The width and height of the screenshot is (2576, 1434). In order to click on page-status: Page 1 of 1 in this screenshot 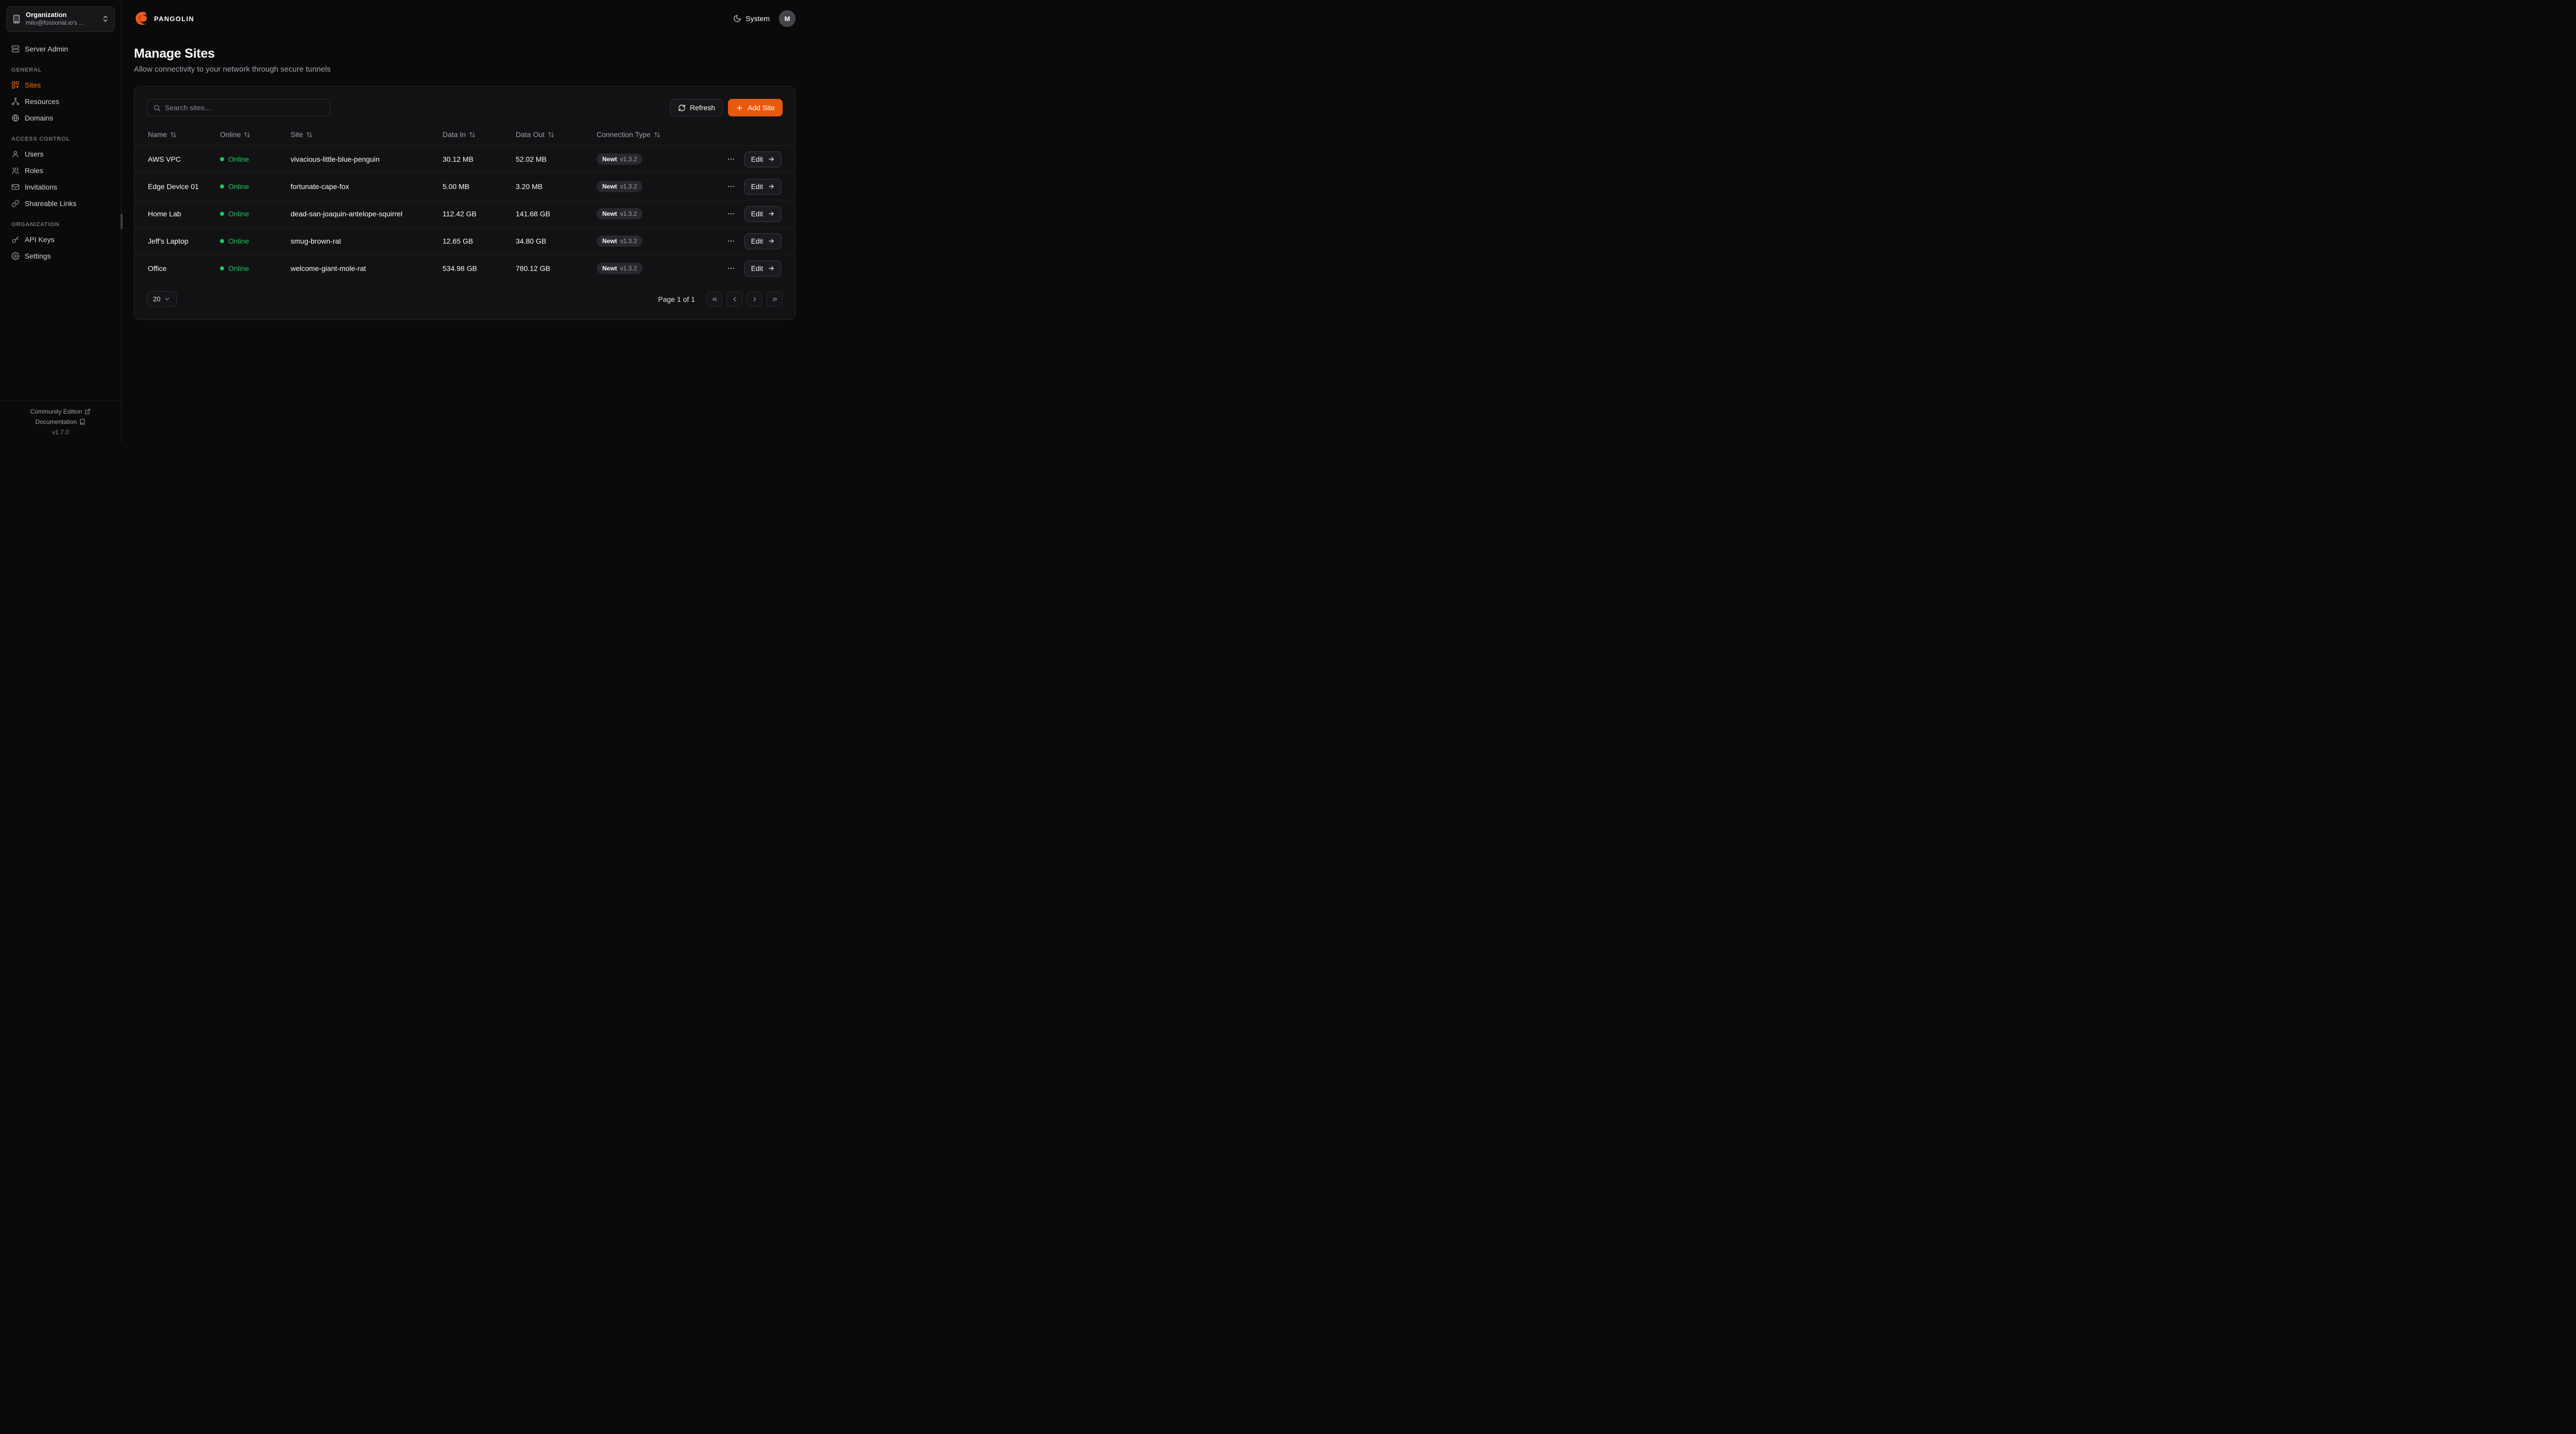, I will do `click(676, 299)`.